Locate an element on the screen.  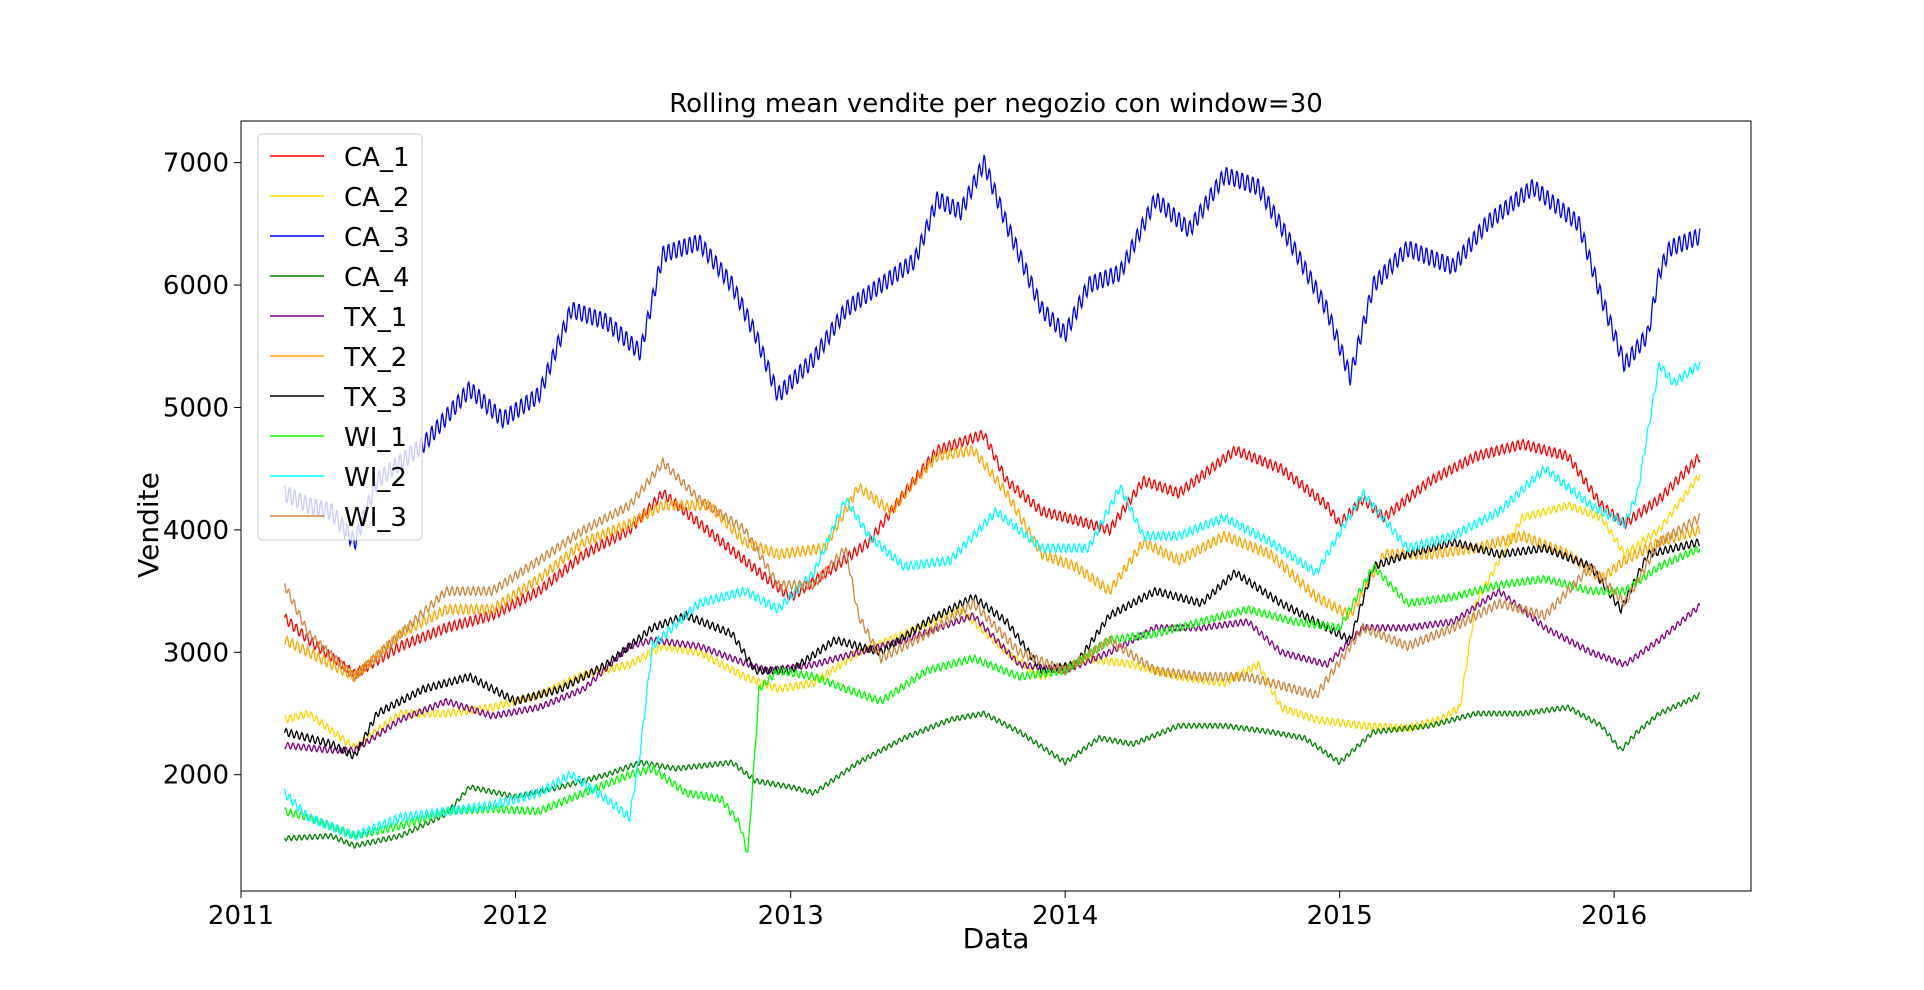
legend-label: WI_3 is located at coordinates (375, 518).